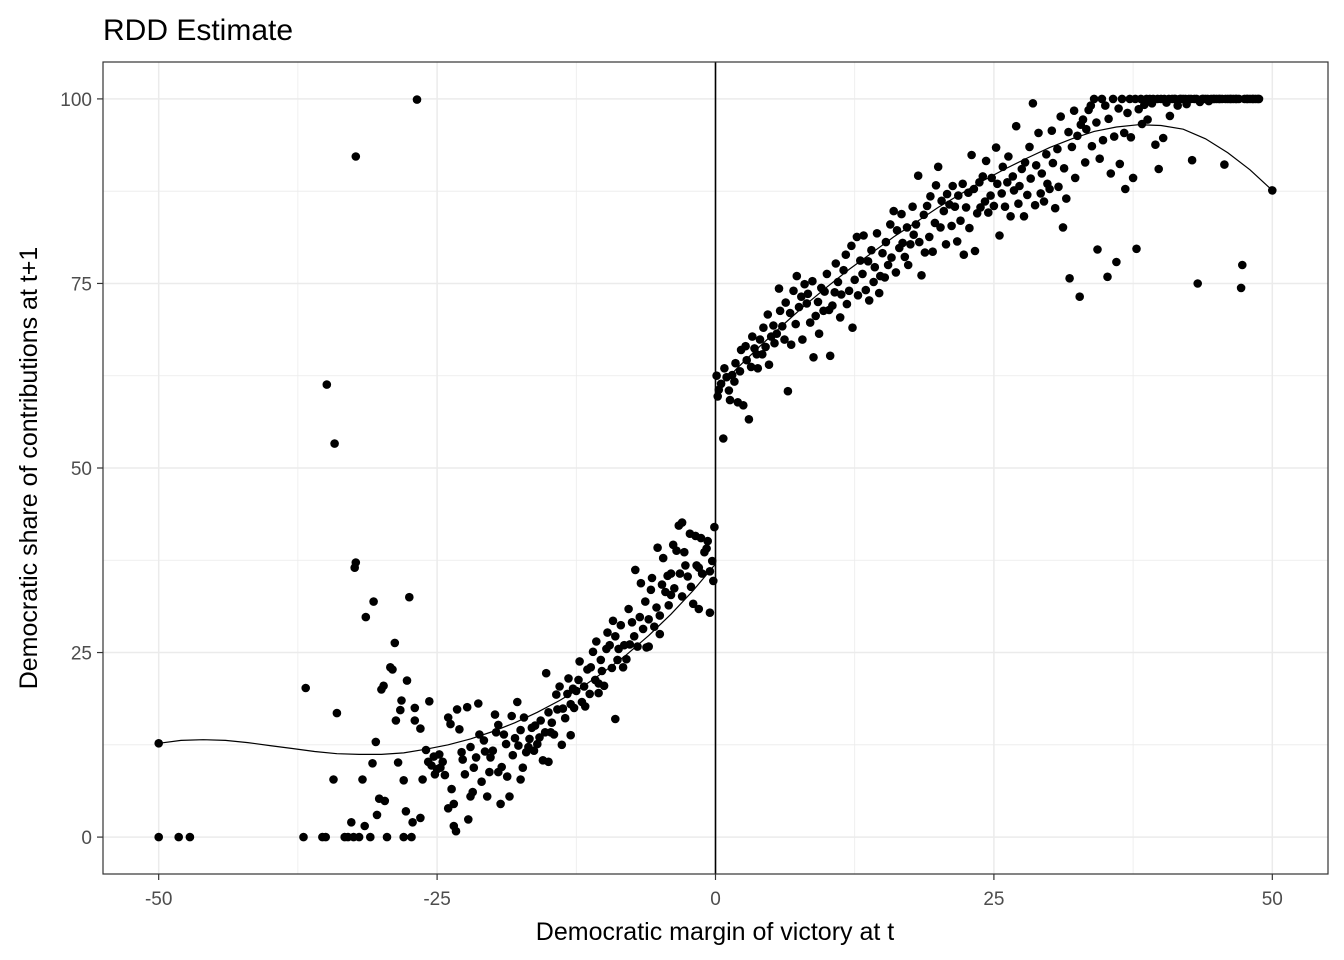 The height and width of the screenshot is (960, 1344). Describe the element at coordinates (715, 932) in the screenshot. I see `x-axis-title: Democratic margin of victory at t` at that location.